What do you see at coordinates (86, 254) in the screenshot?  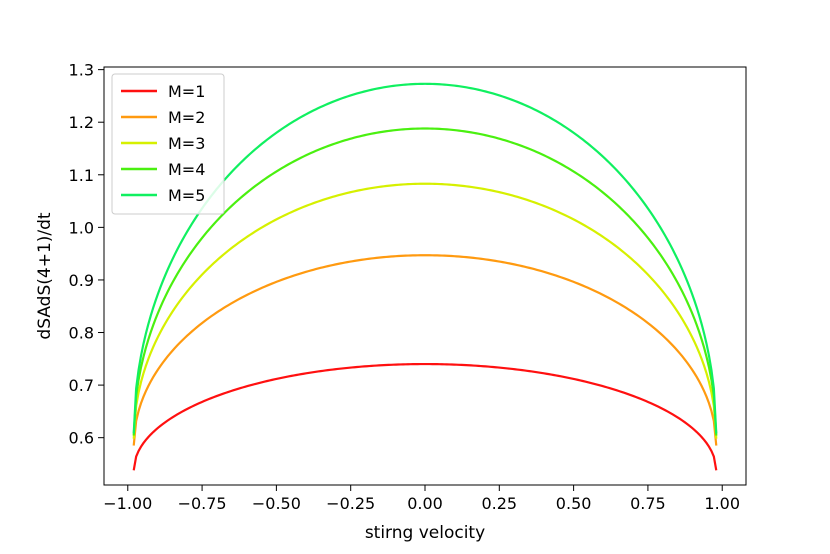 I see `y-axis: 0.6 0.7 0.8 0.9 1.0 1.1 1.2 1.3` at bounding box center [86, 254].